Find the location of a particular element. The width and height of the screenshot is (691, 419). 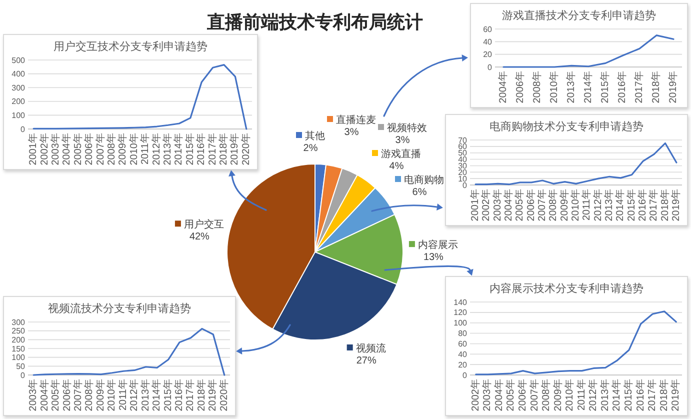

chart-title: 直播前端技术专利布局统计 is located at coordinates (314, 22).